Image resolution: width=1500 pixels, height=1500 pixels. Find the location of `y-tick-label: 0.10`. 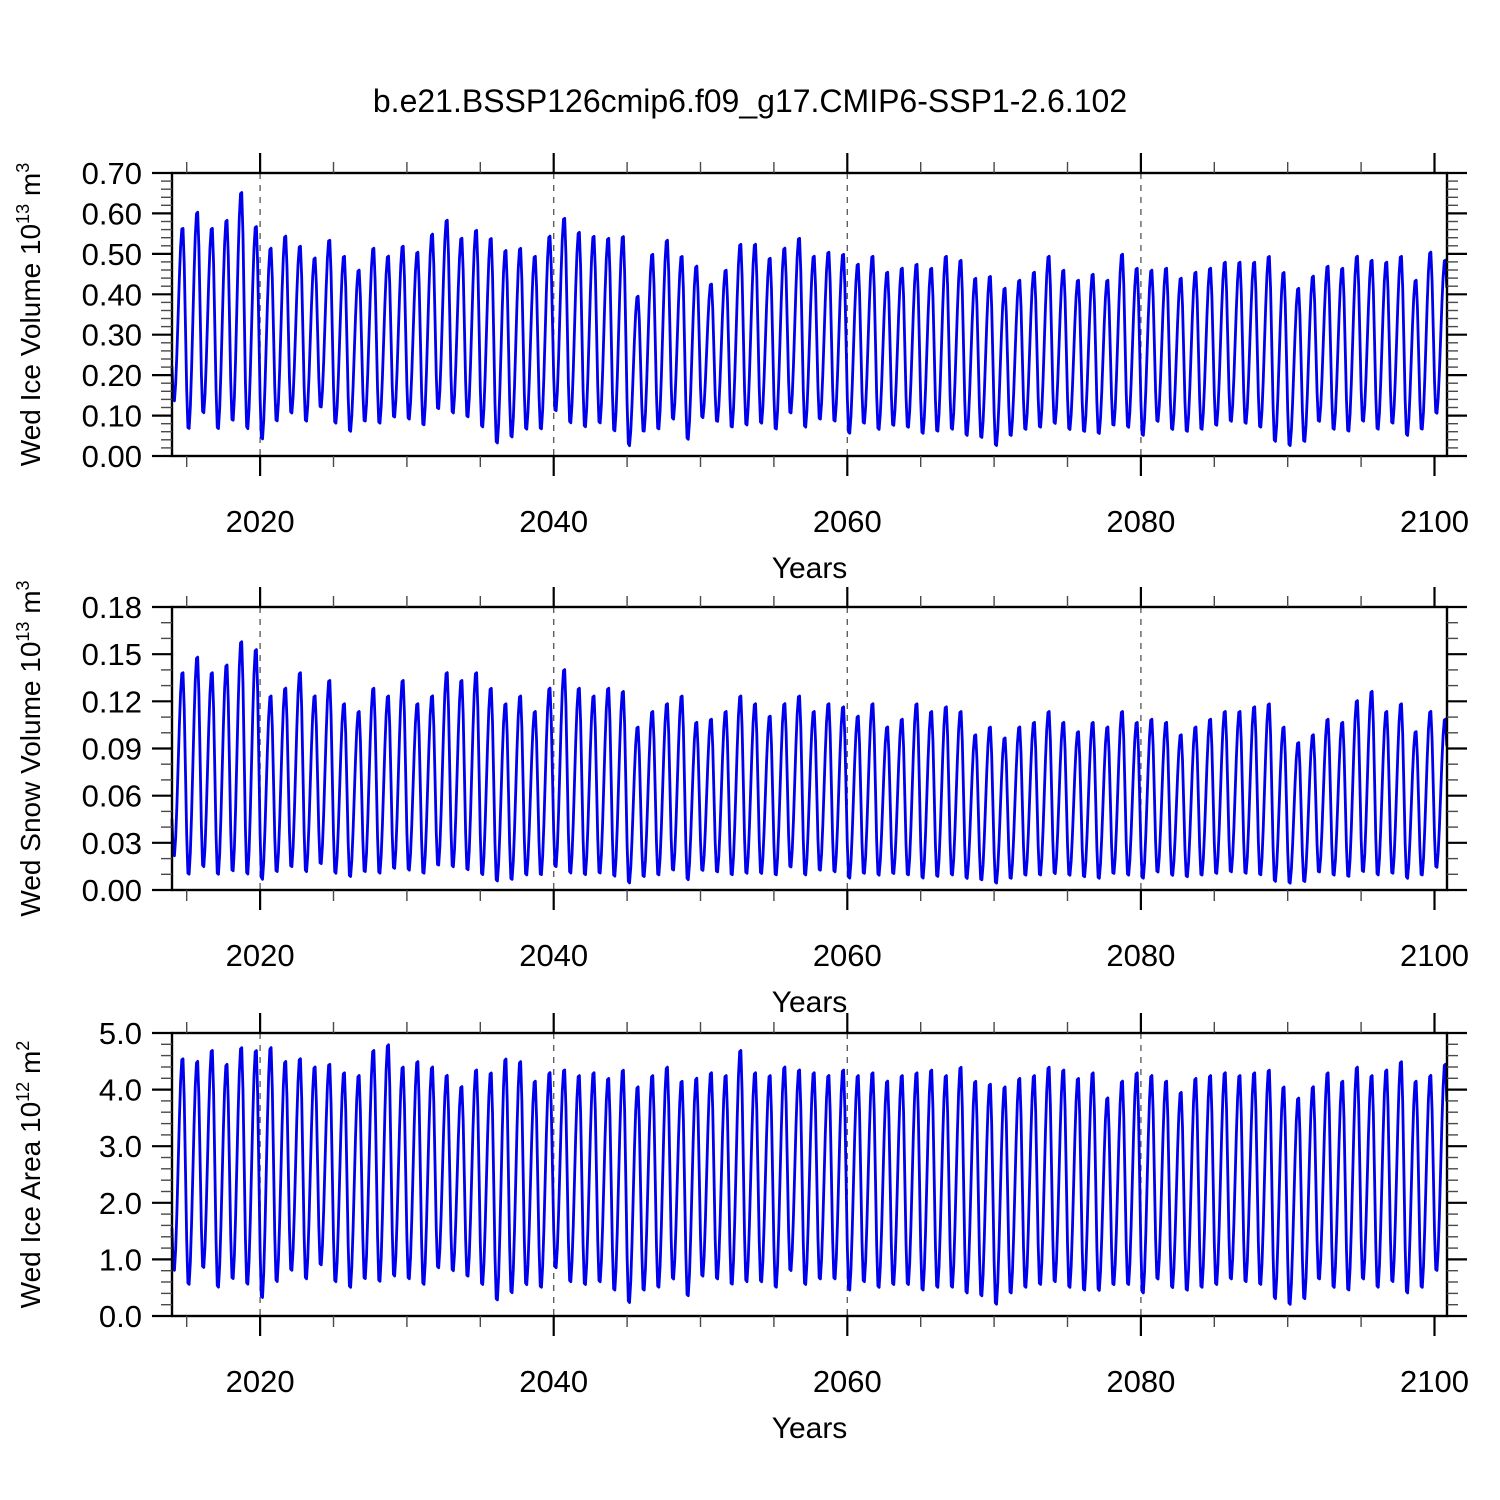

y-tick-label: 0.10 is located at coordinates (112, 416).